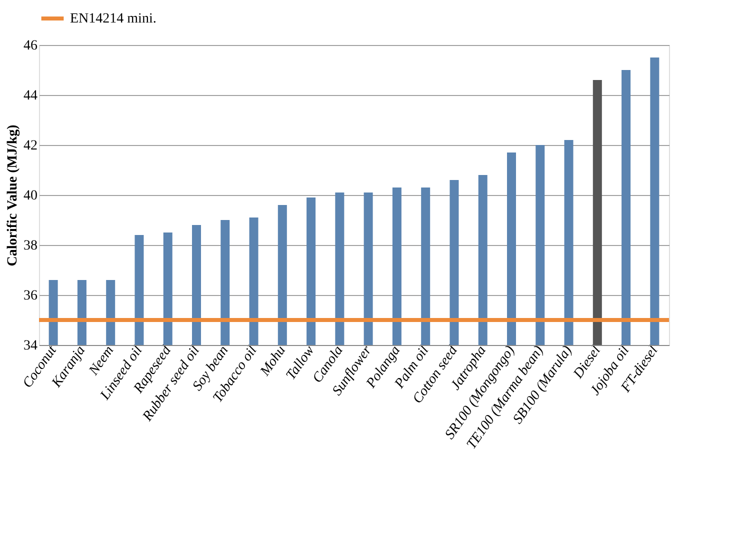 The image size is (753, 560). Describe the element at coordinates (31, 196) in the screenshot. I see `y-tick-label: 40` at that location.